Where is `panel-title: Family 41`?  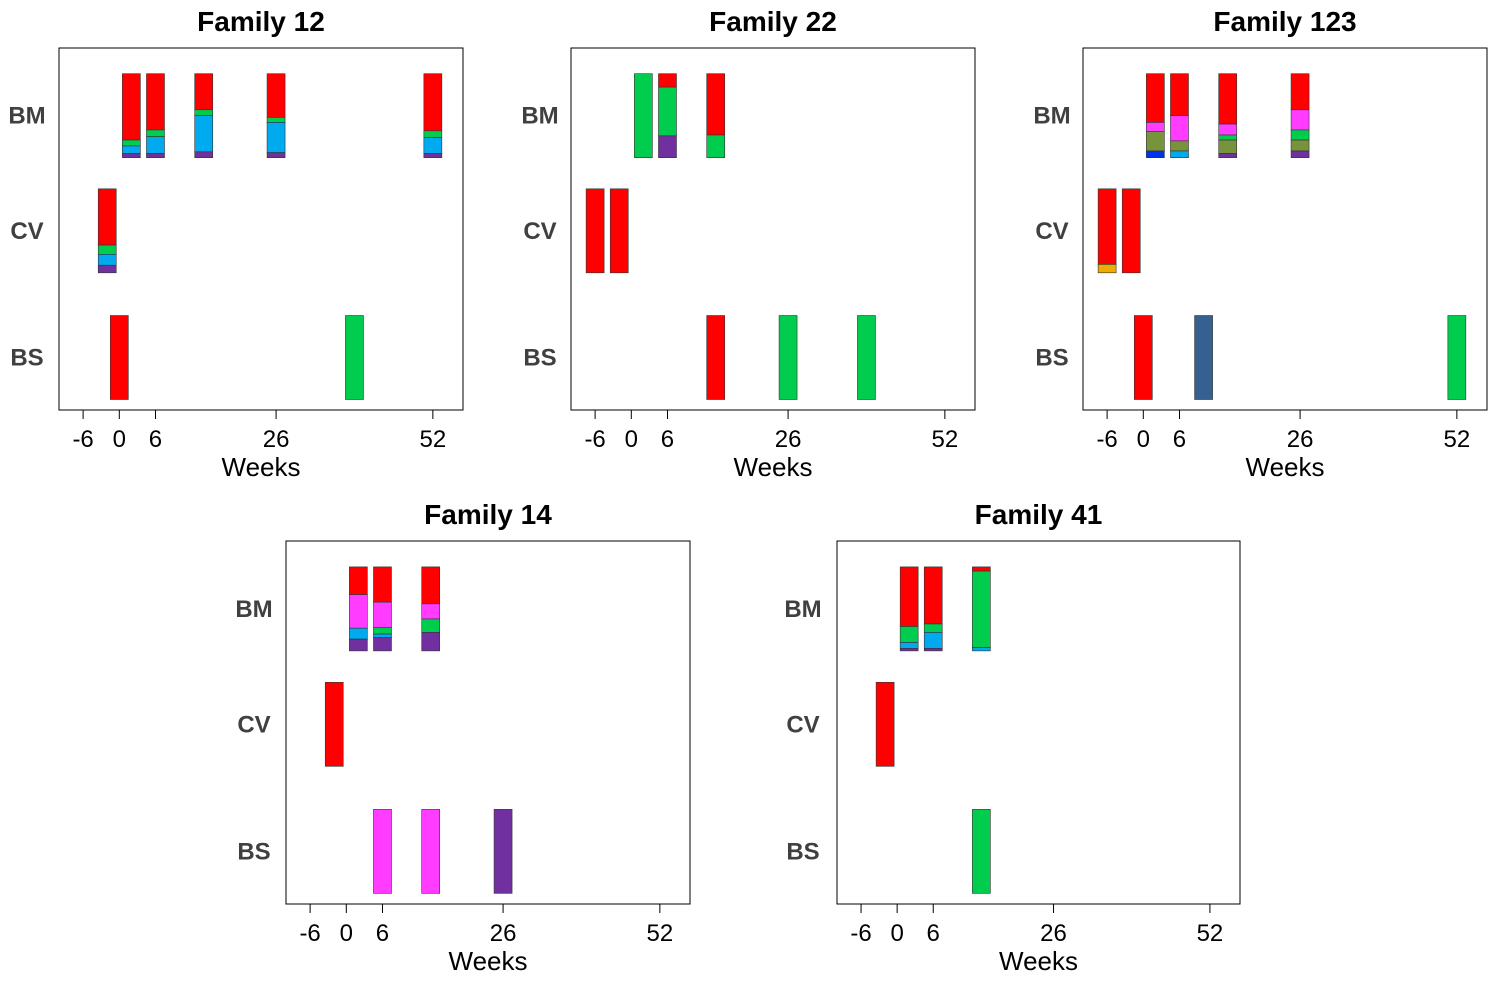
panel-title: Family 41 is located at coordinates (1039, 514).